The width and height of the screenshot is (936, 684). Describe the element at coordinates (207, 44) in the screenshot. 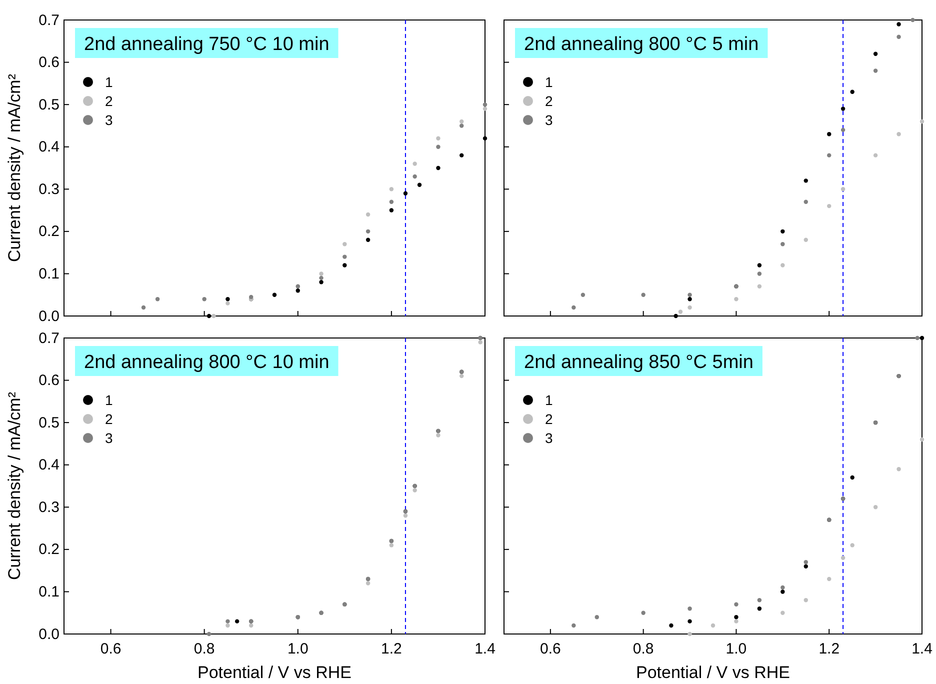

I see `text: 2nd annealing 750 °C 10 min` at that location.